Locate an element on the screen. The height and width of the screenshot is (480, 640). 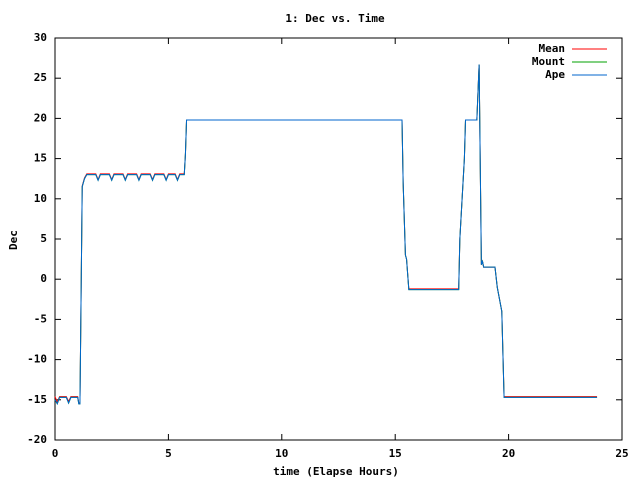
y-tick-label: -10 is located at coordinates (37, 359).